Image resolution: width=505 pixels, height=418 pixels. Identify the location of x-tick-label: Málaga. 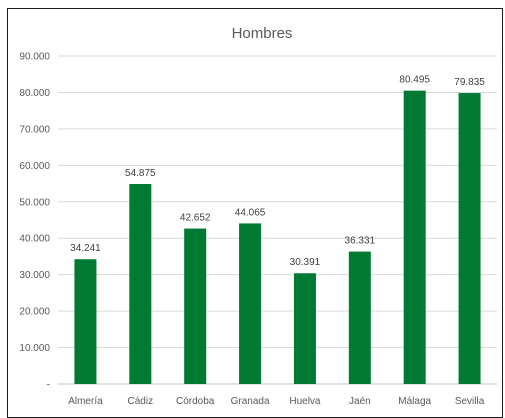
(414, 401).